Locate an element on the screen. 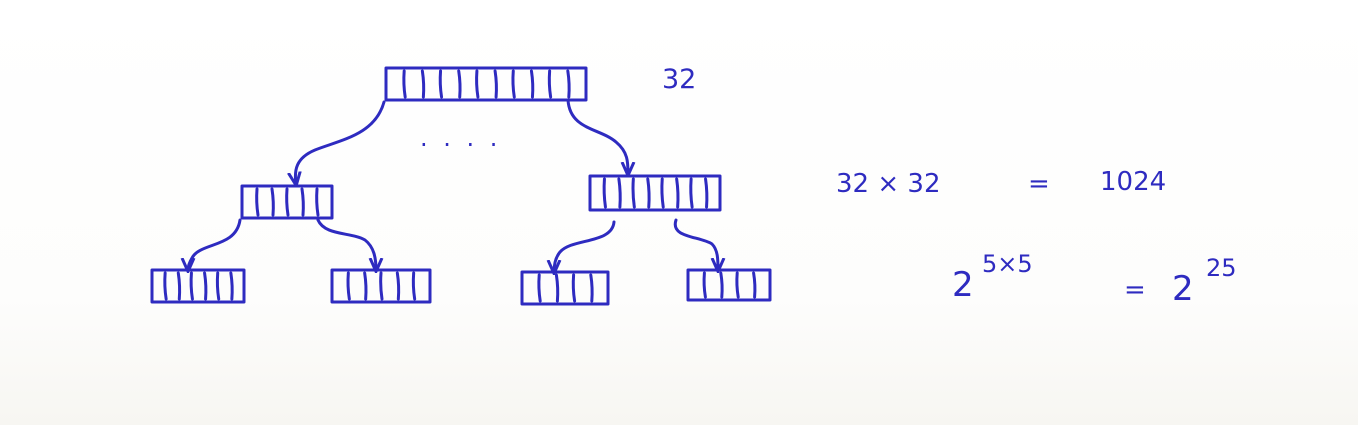 The image size is (1358, 425). equation-2-equals: = is located at coordinates (1135, 290).